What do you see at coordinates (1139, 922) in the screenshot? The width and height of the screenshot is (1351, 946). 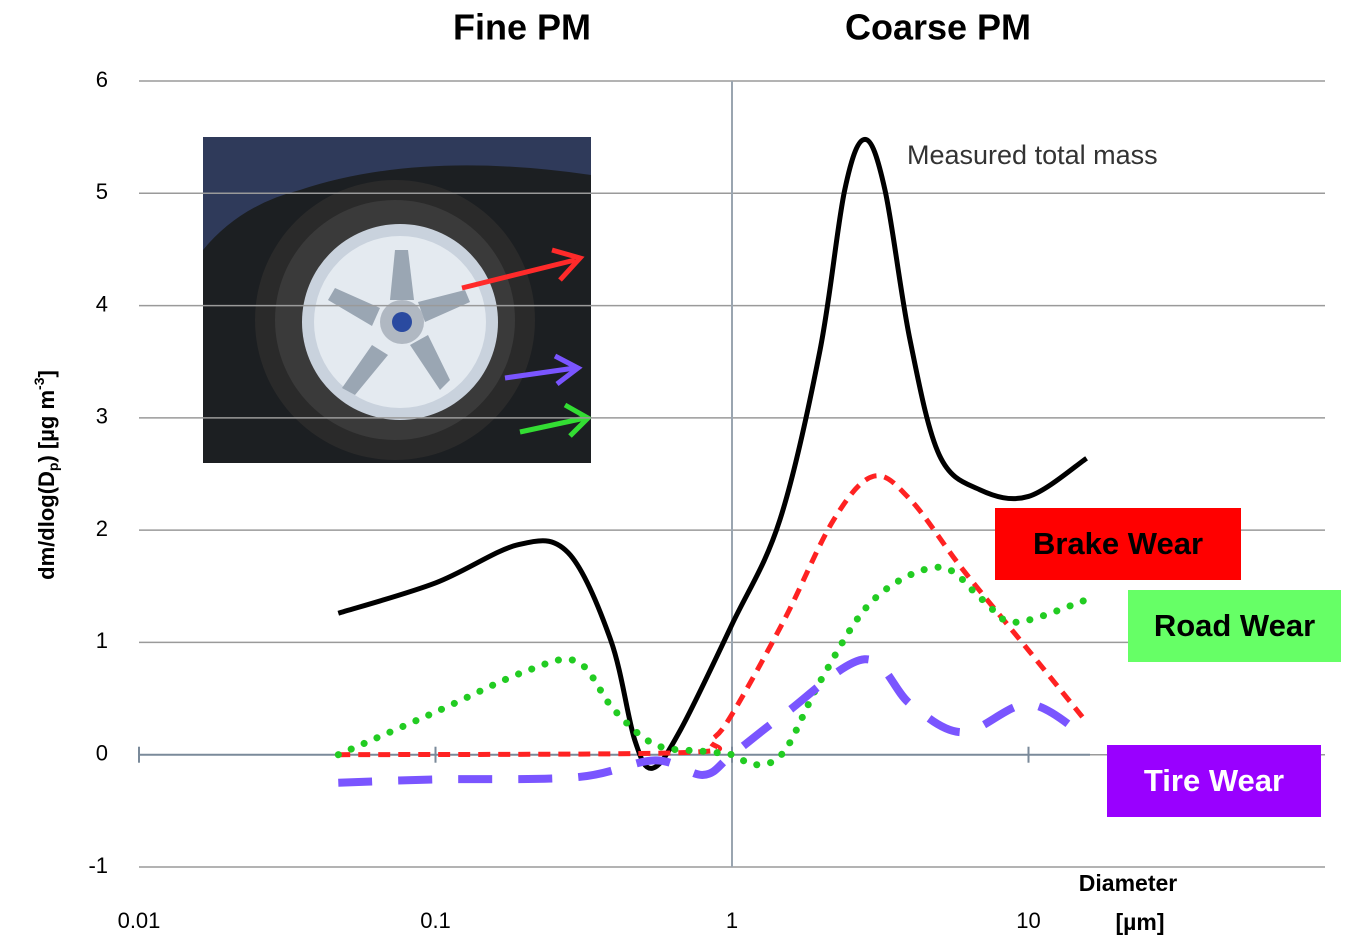 I see `x-axis-label: [µm]` at bounding box center [1139, 922].